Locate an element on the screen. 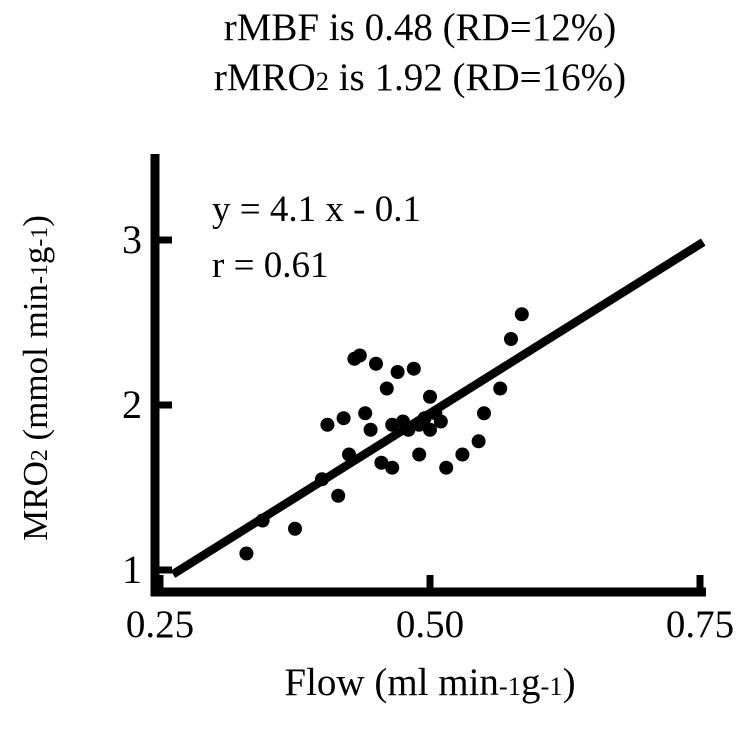 The width and height of the screenshot is (752, 737). x-tick-label: 0.25 is located at coordinates (160, 624).